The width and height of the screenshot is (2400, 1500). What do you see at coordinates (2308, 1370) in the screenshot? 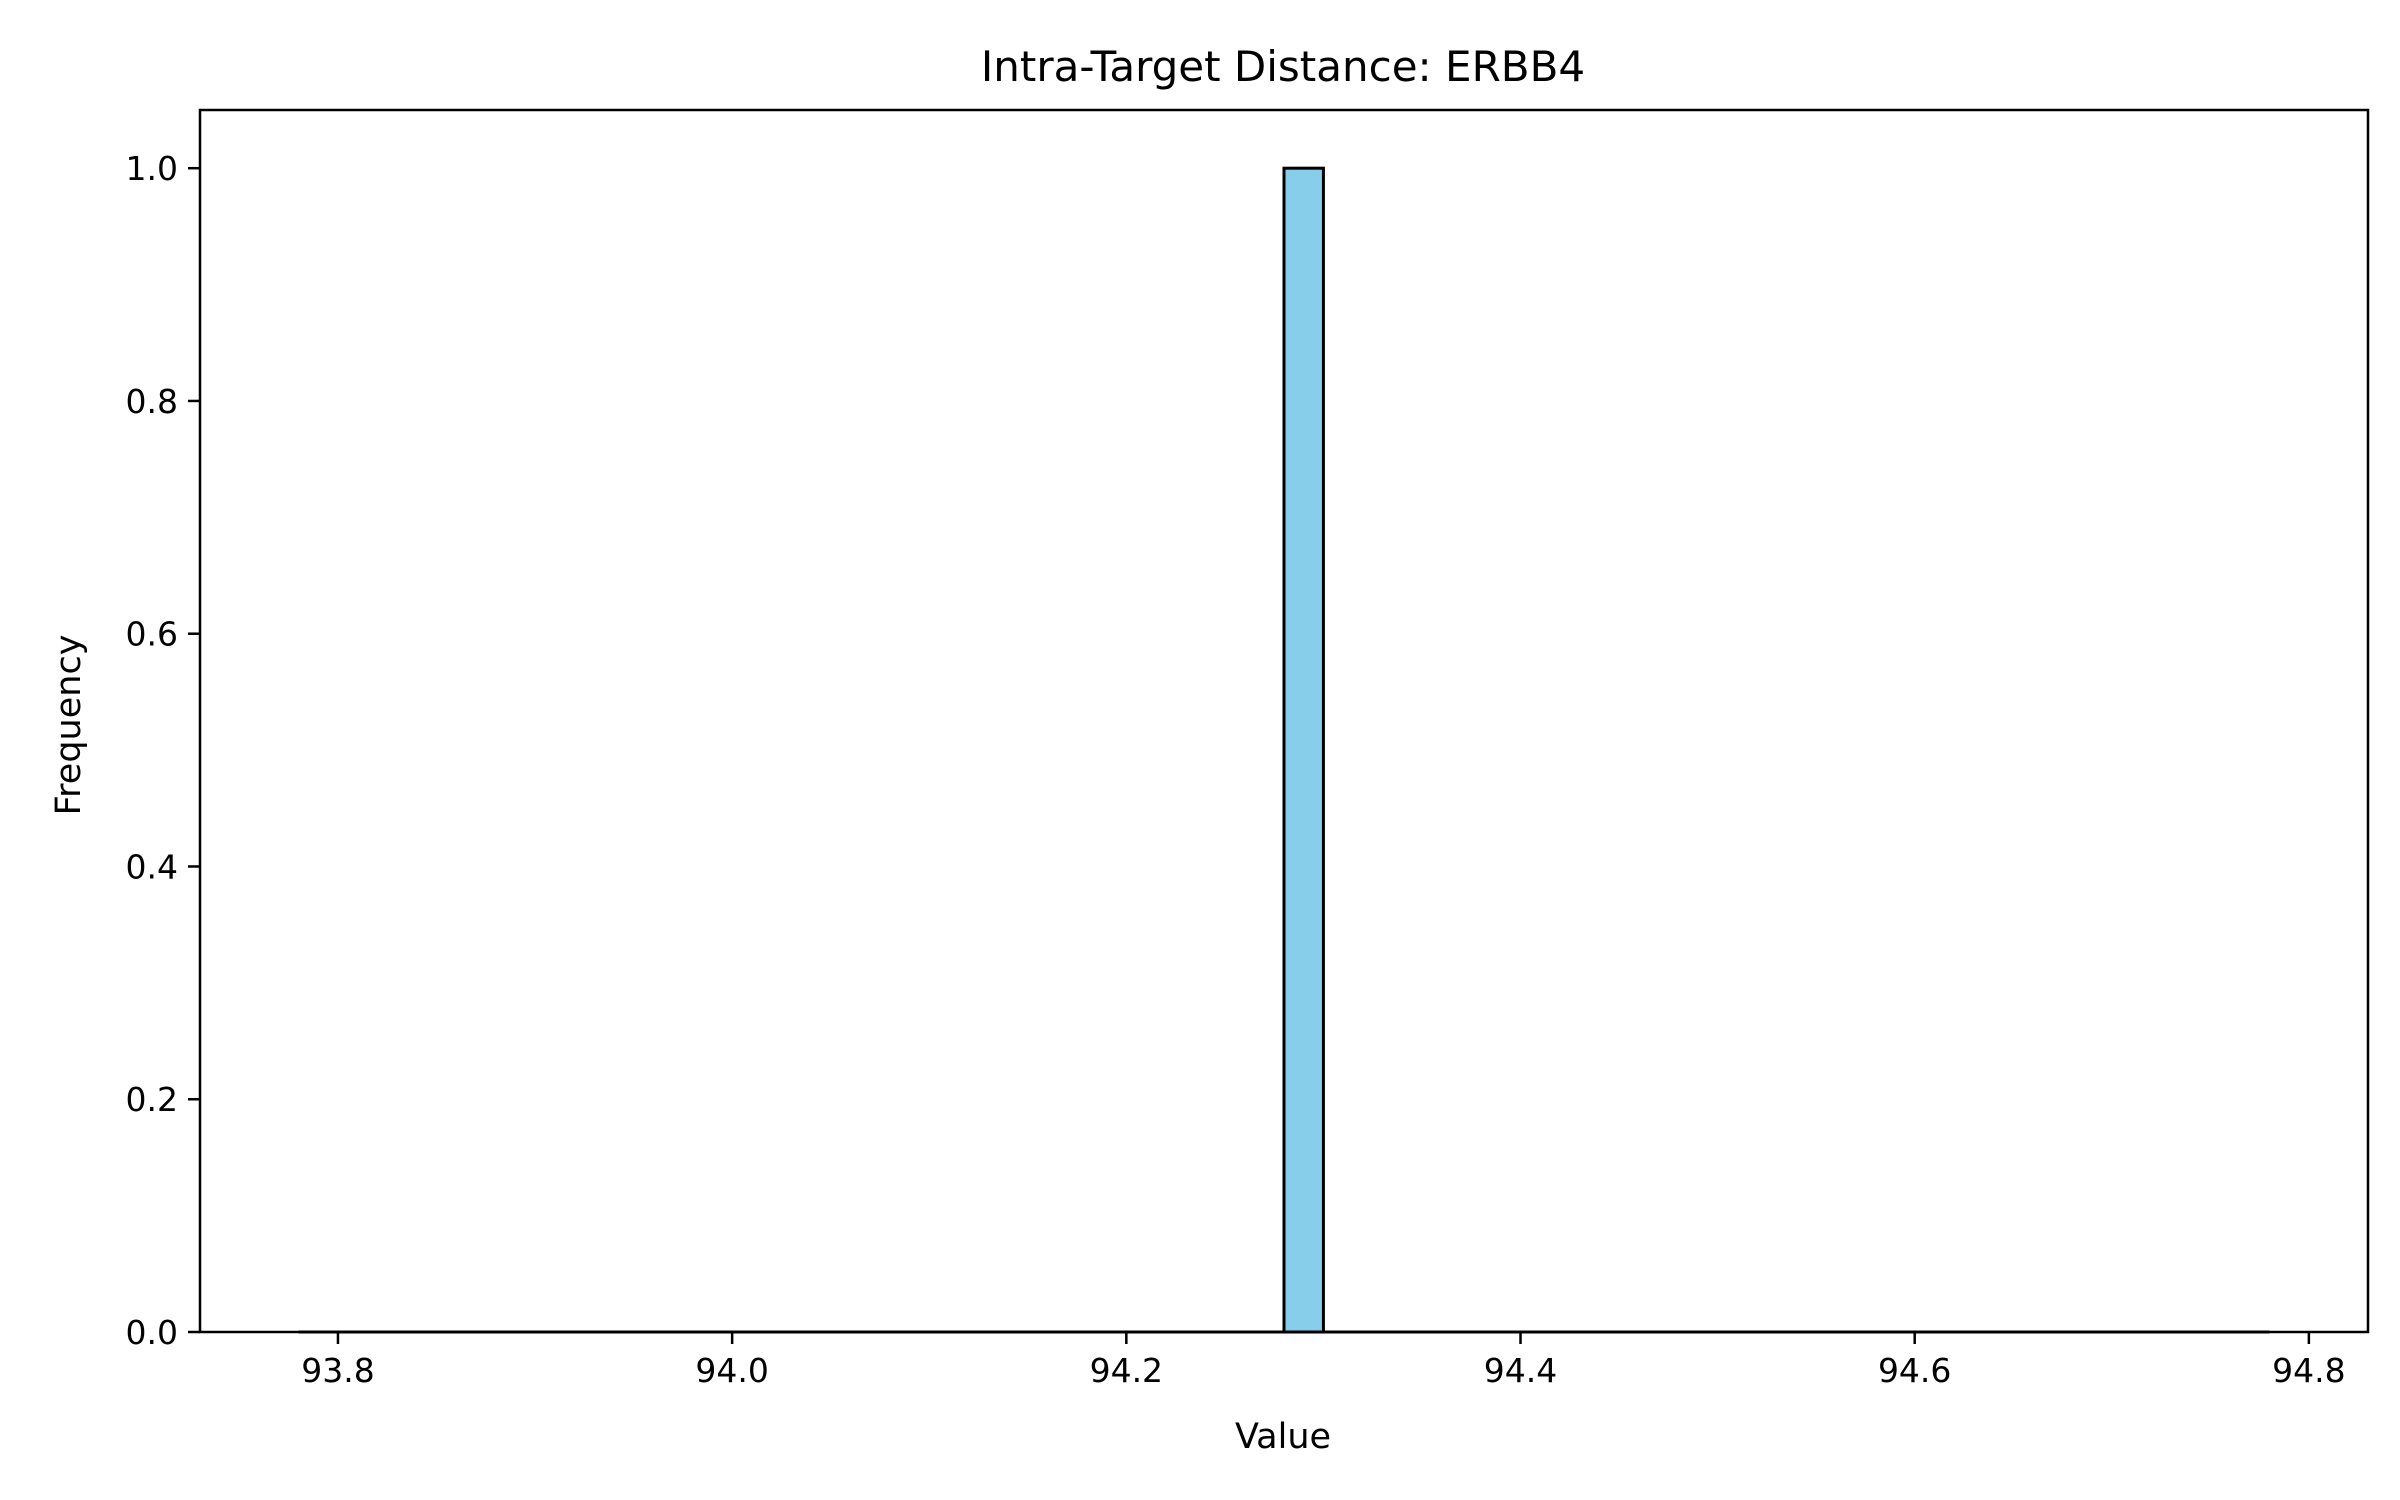
I see `x-tick-label-5: 94.8` at bounding box center [2308, 1370].